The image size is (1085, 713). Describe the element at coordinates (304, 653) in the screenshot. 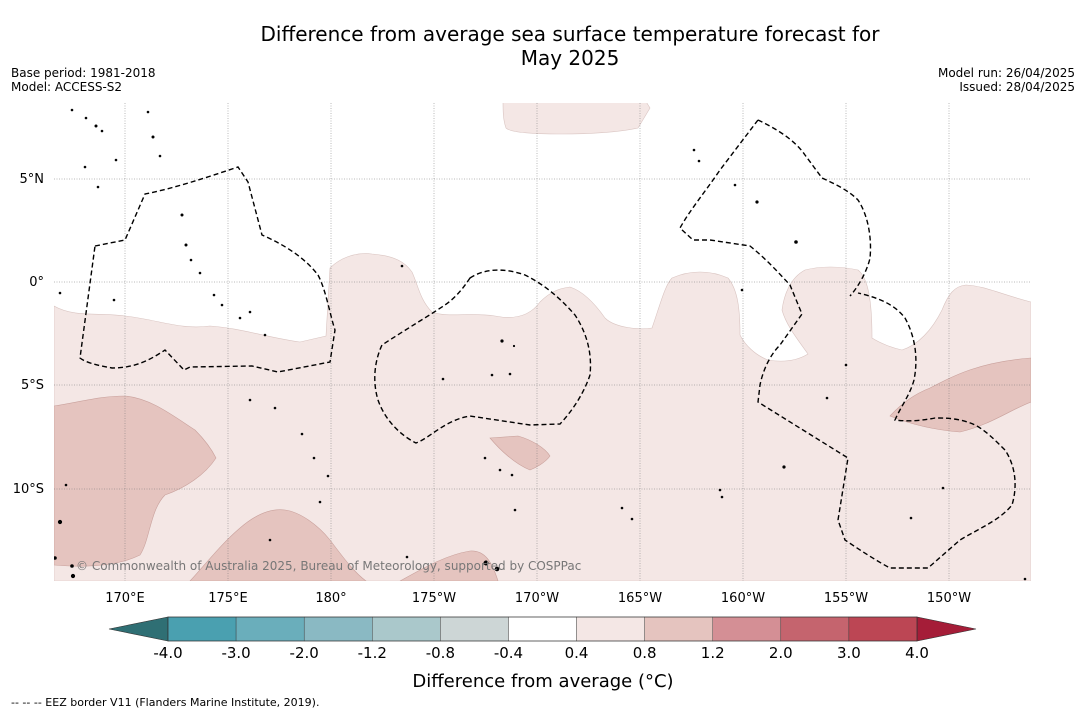

I see `colorbar-tick-label: -2.0` at that location.